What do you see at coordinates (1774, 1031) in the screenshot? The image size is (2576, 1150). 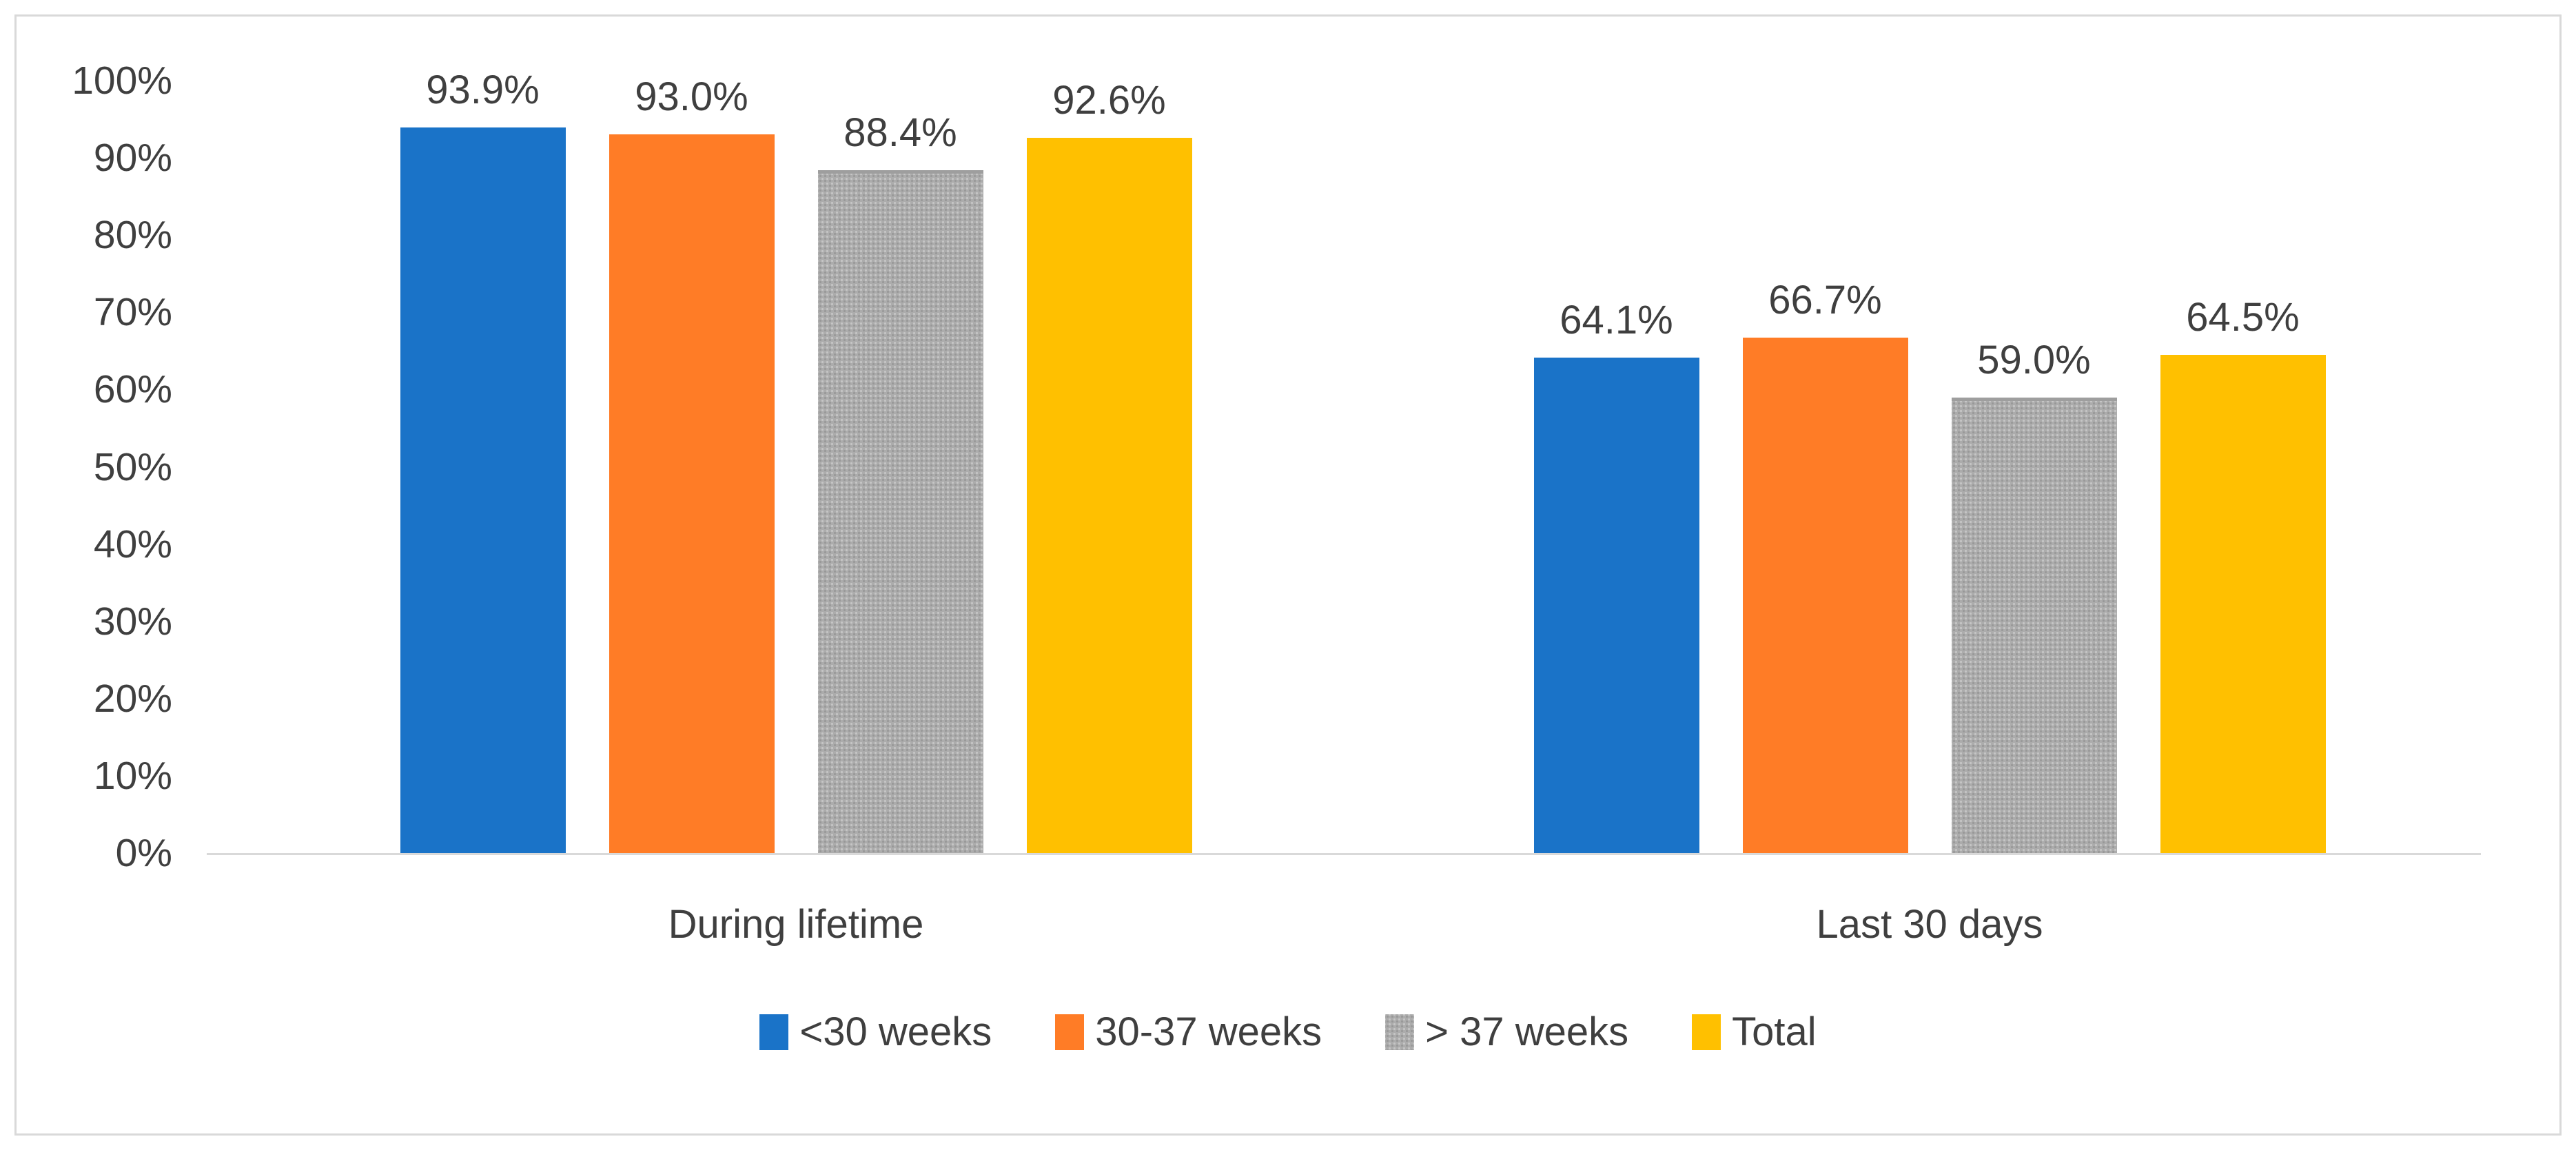 I see `legend-label: Total` at bounding box center [1774, 1031].